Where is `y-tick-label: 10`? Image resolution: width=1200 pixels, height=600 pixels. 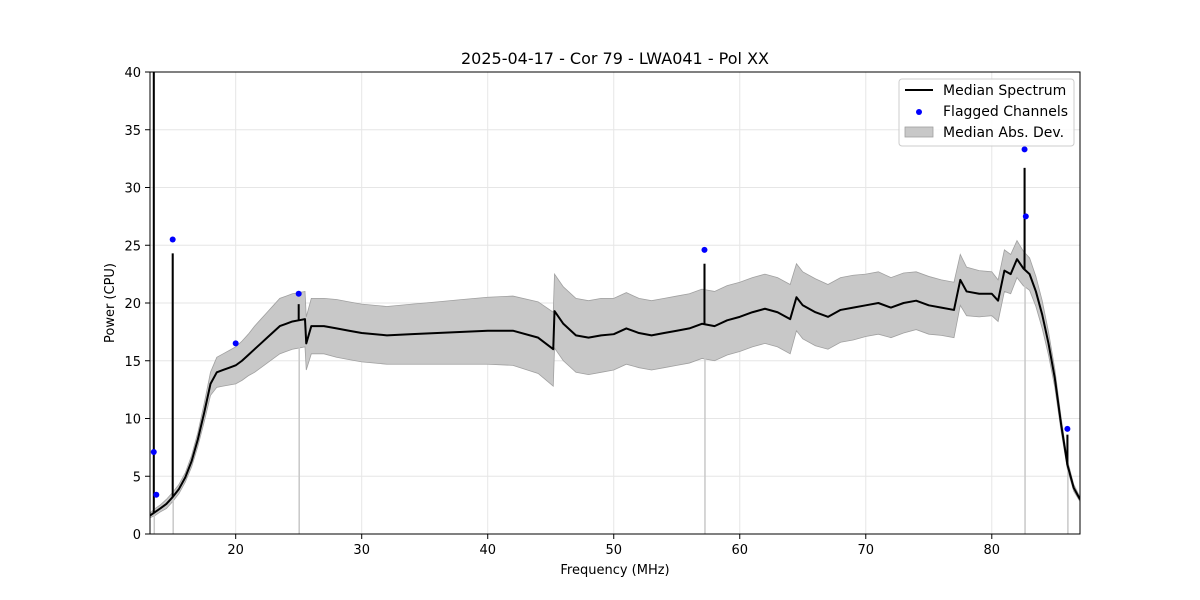 y-tick-label: 10 is located at coordinates (132, 420).